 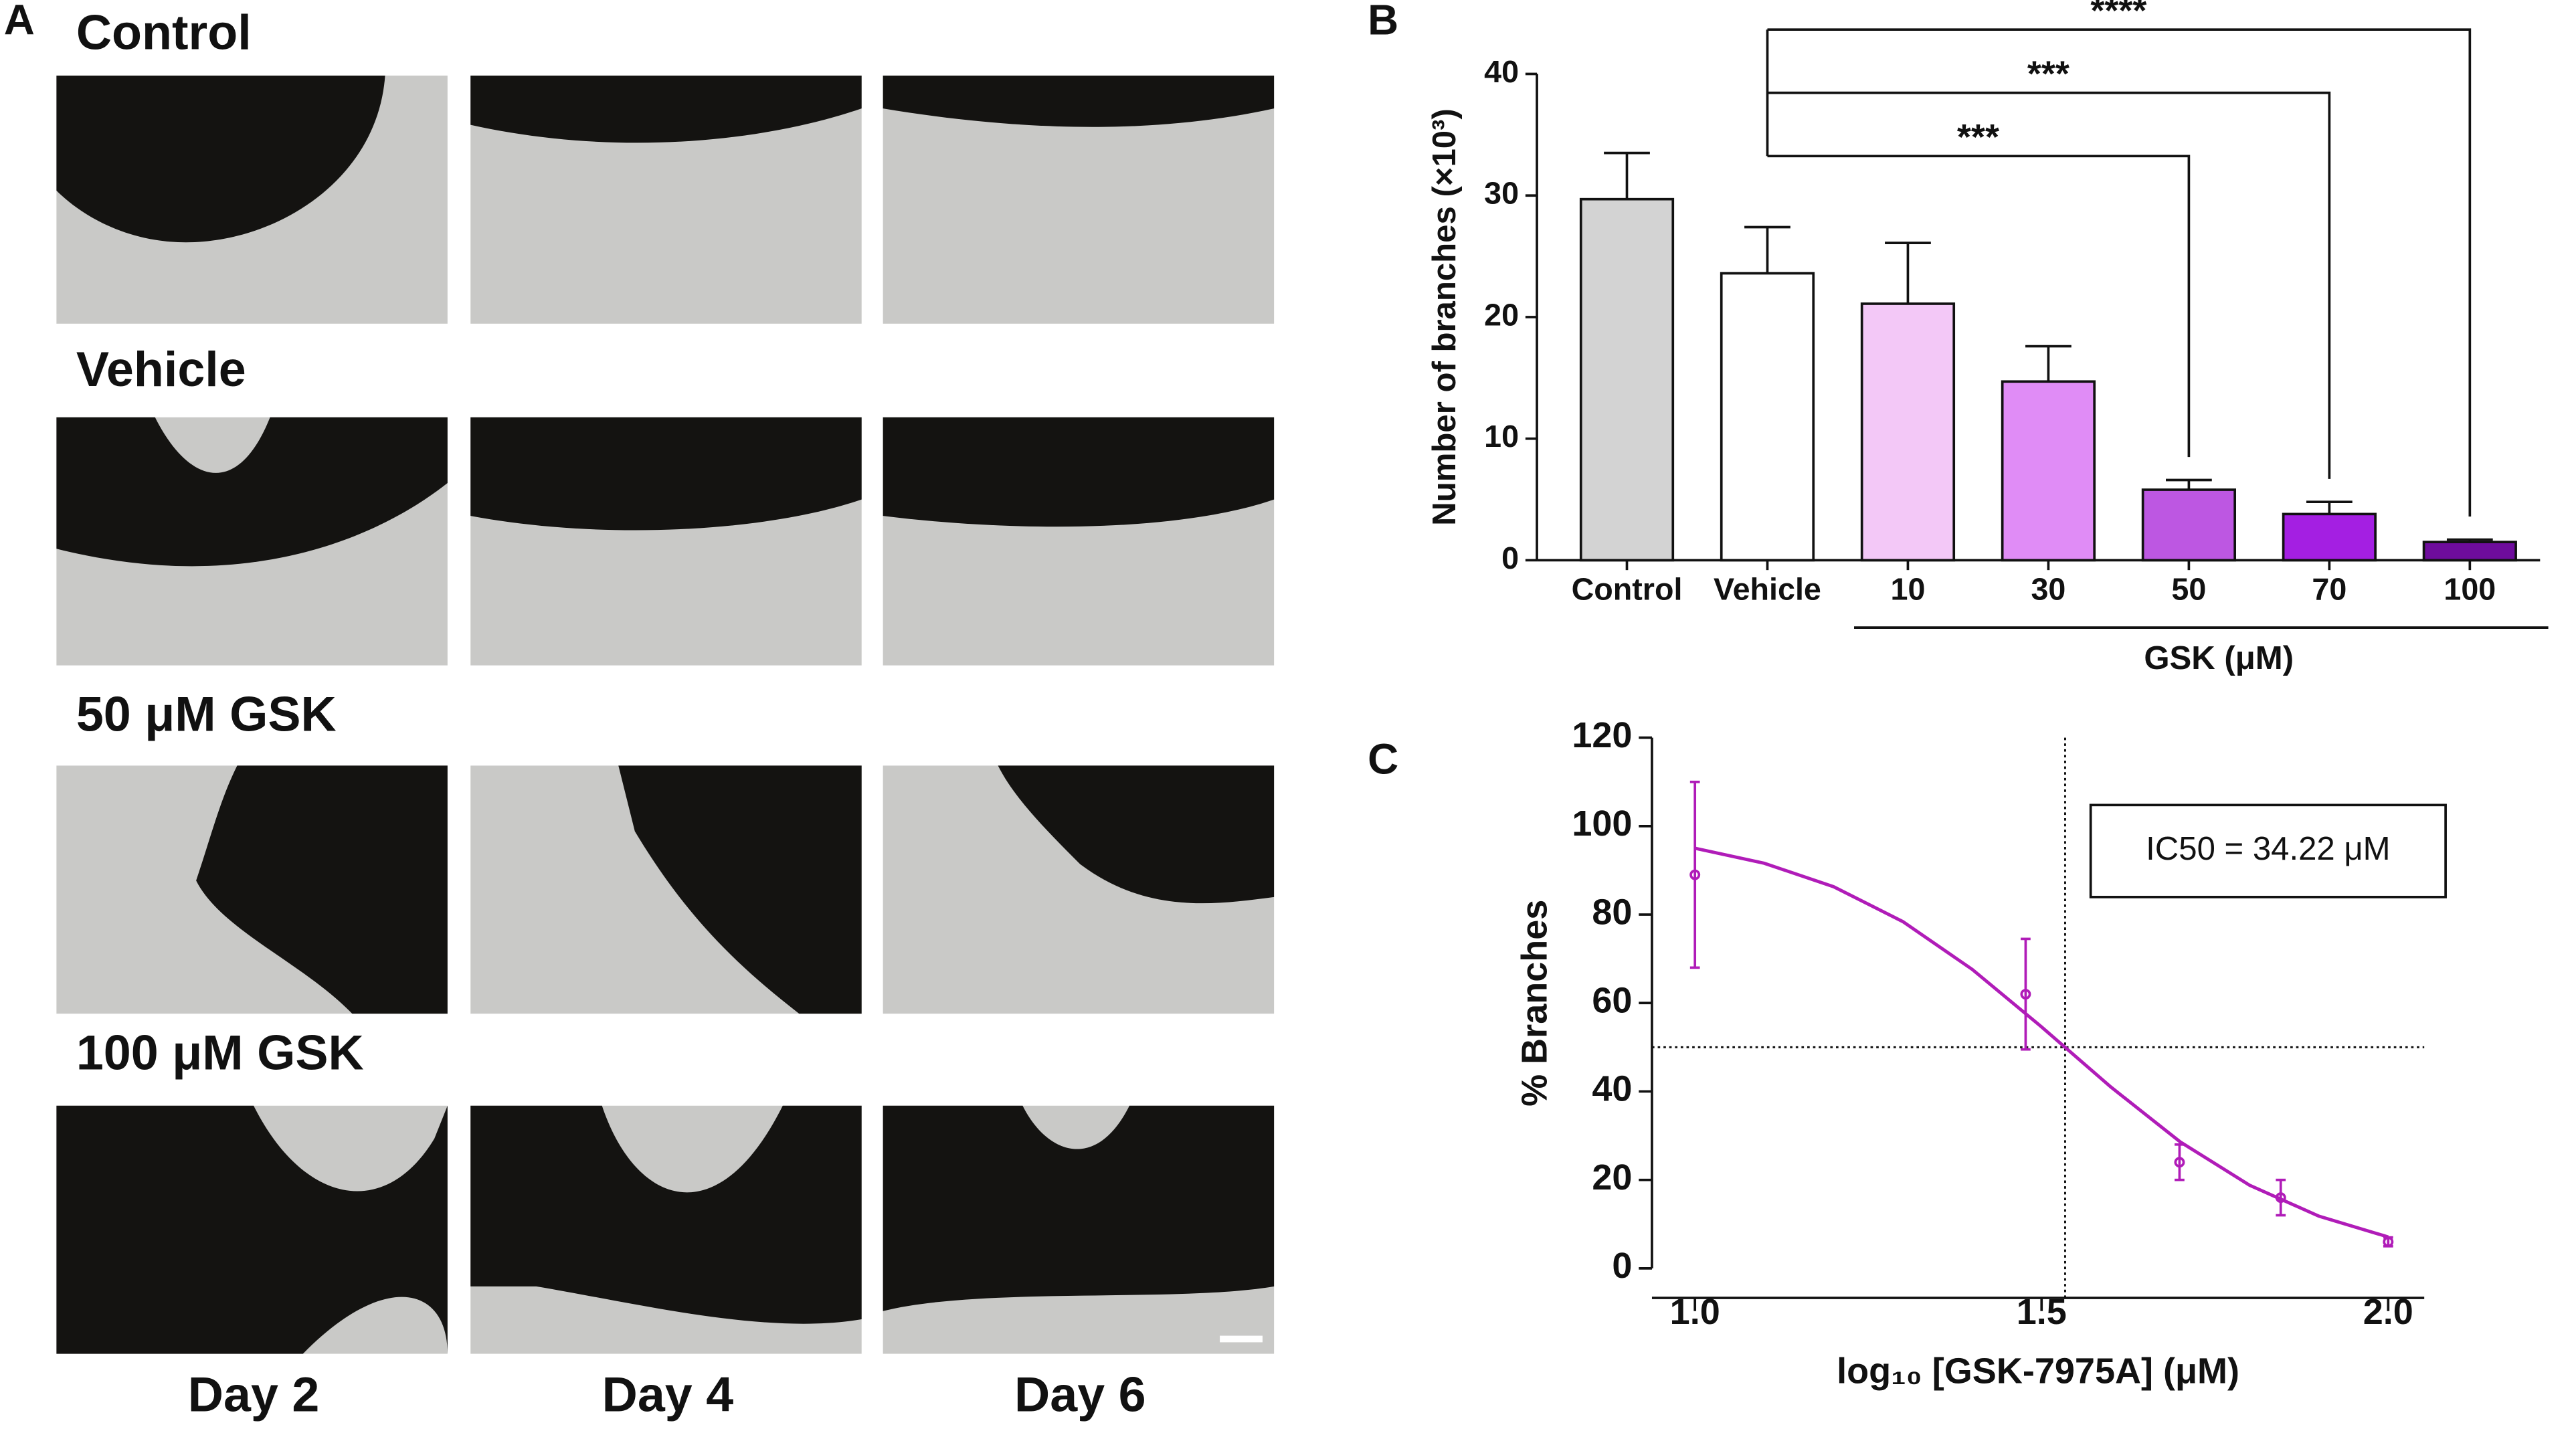 What do you see at coordinates (1602, 823) in the screenshot?
I see `y-tick-label: 100` at bounding box center [1602, 823].